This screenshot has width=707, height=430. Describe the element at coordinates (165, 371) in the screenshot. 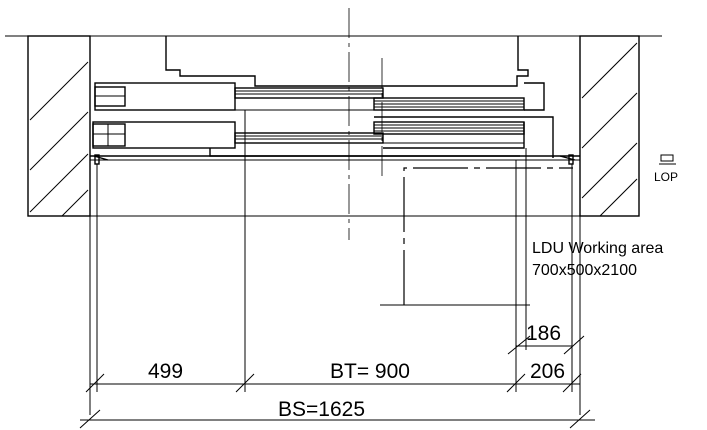

I see `dimension-499-label: 499` at that location.